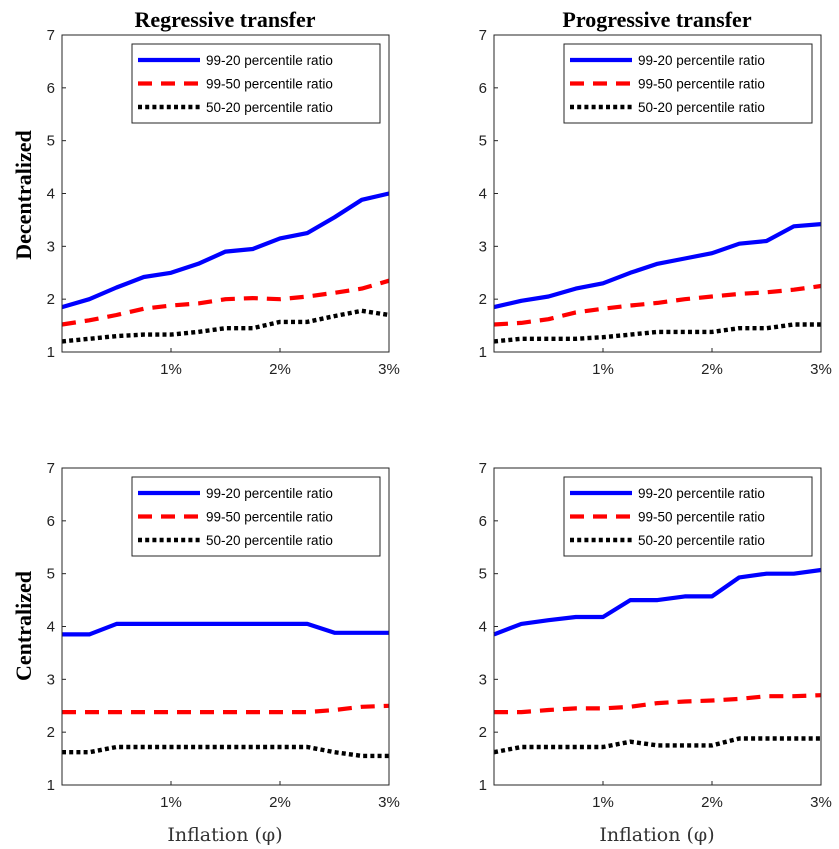 This screenshot has width=839, height=849. Describe the element at coordinates (224, 835) in the screenshot. I see `x-axis-label-left: Inflation (φ)` at that location.